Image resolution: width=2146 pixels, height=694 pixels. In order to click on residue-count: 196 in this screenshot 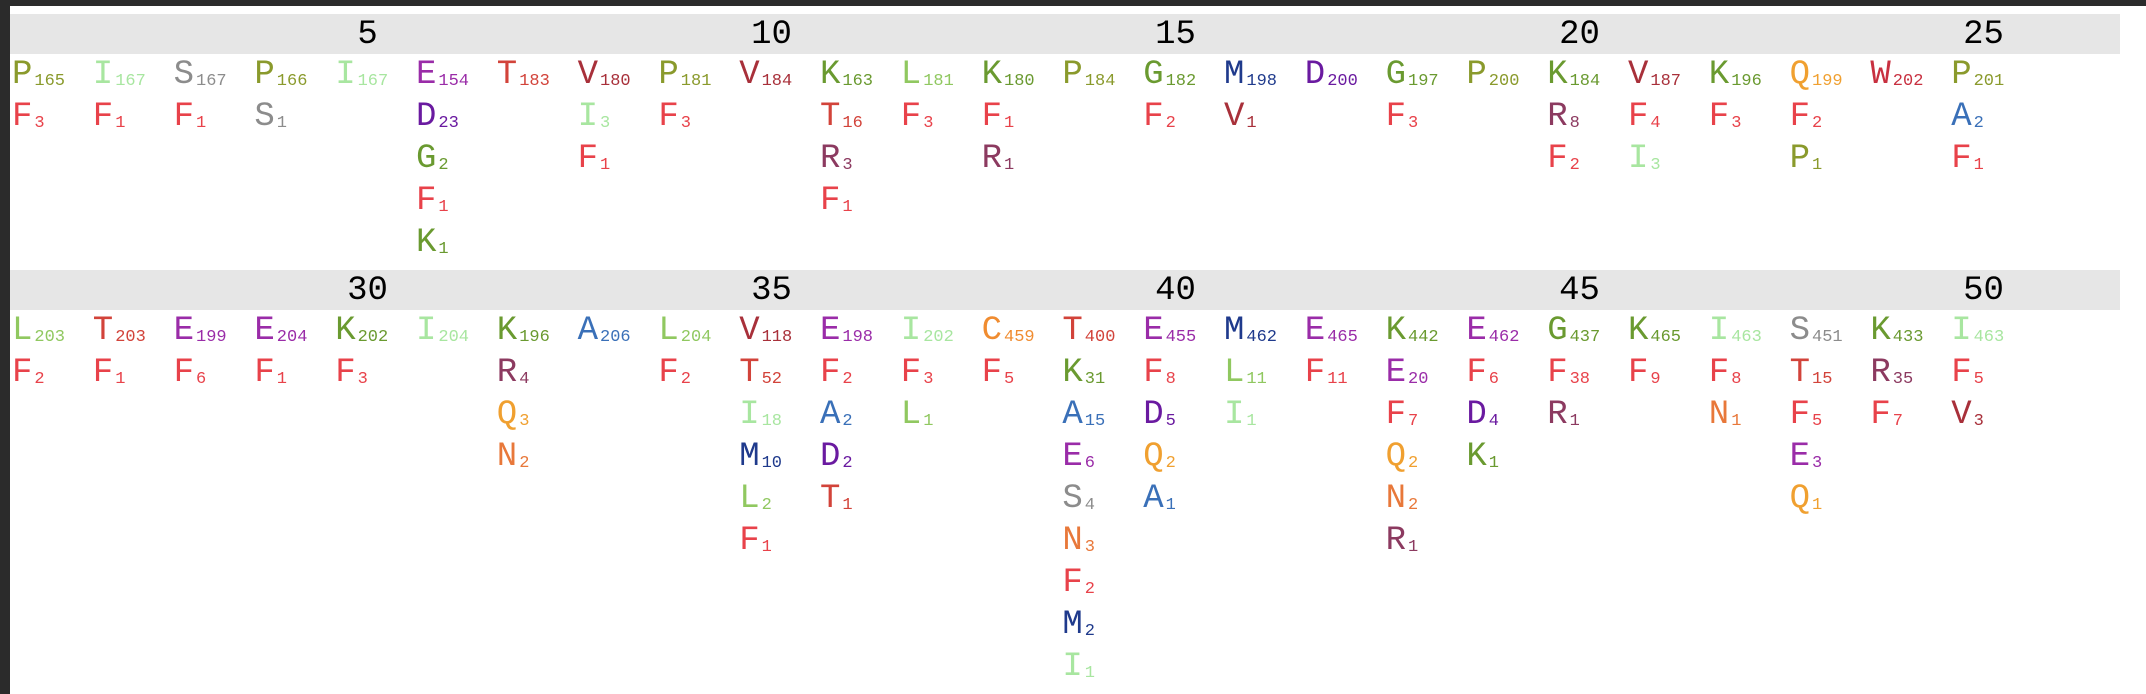, I will do `click(1746, 81)`.